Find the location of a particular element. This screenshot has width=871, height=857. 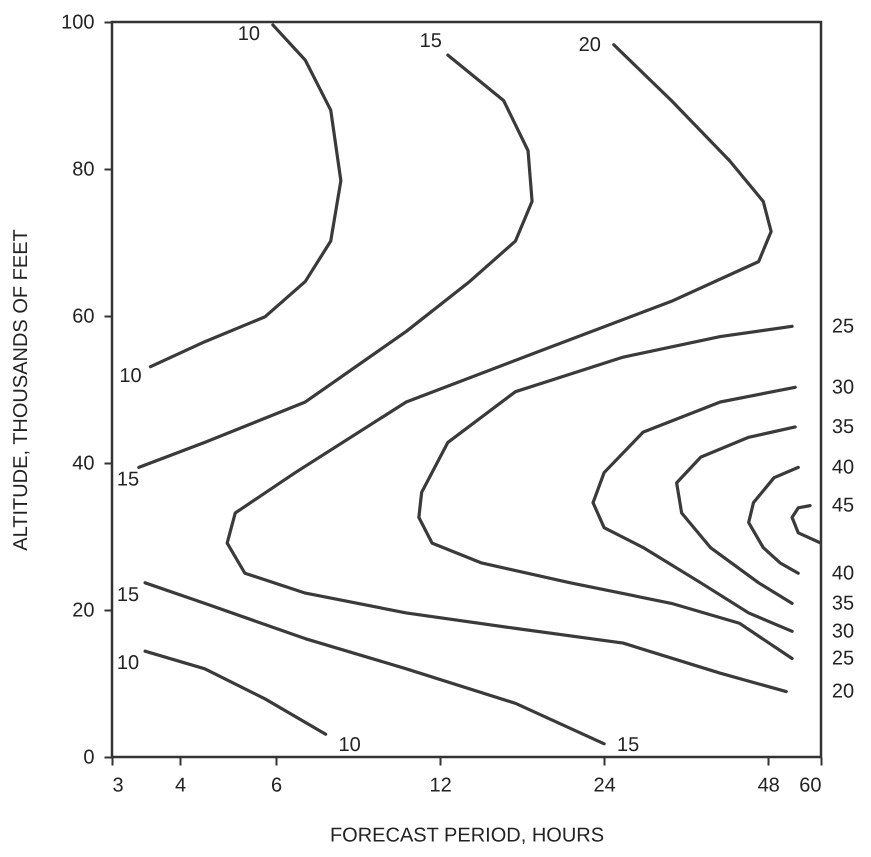

y-tick-label: 20 is located at coordinates (83, 611).